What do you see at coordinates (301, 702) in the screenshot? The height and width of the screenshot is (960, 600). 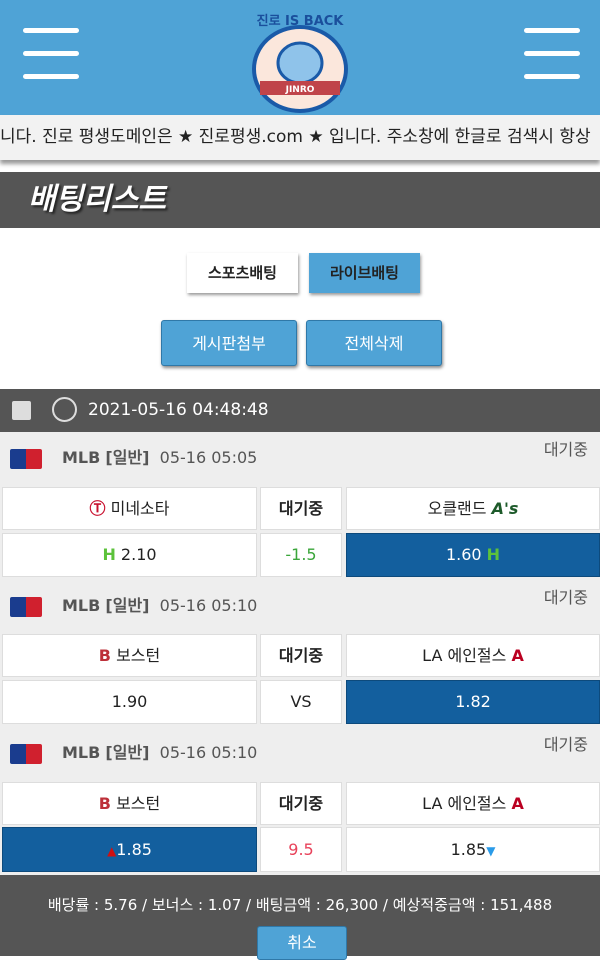 I see `handicap-value: VS` at bounding box center [301, 702].